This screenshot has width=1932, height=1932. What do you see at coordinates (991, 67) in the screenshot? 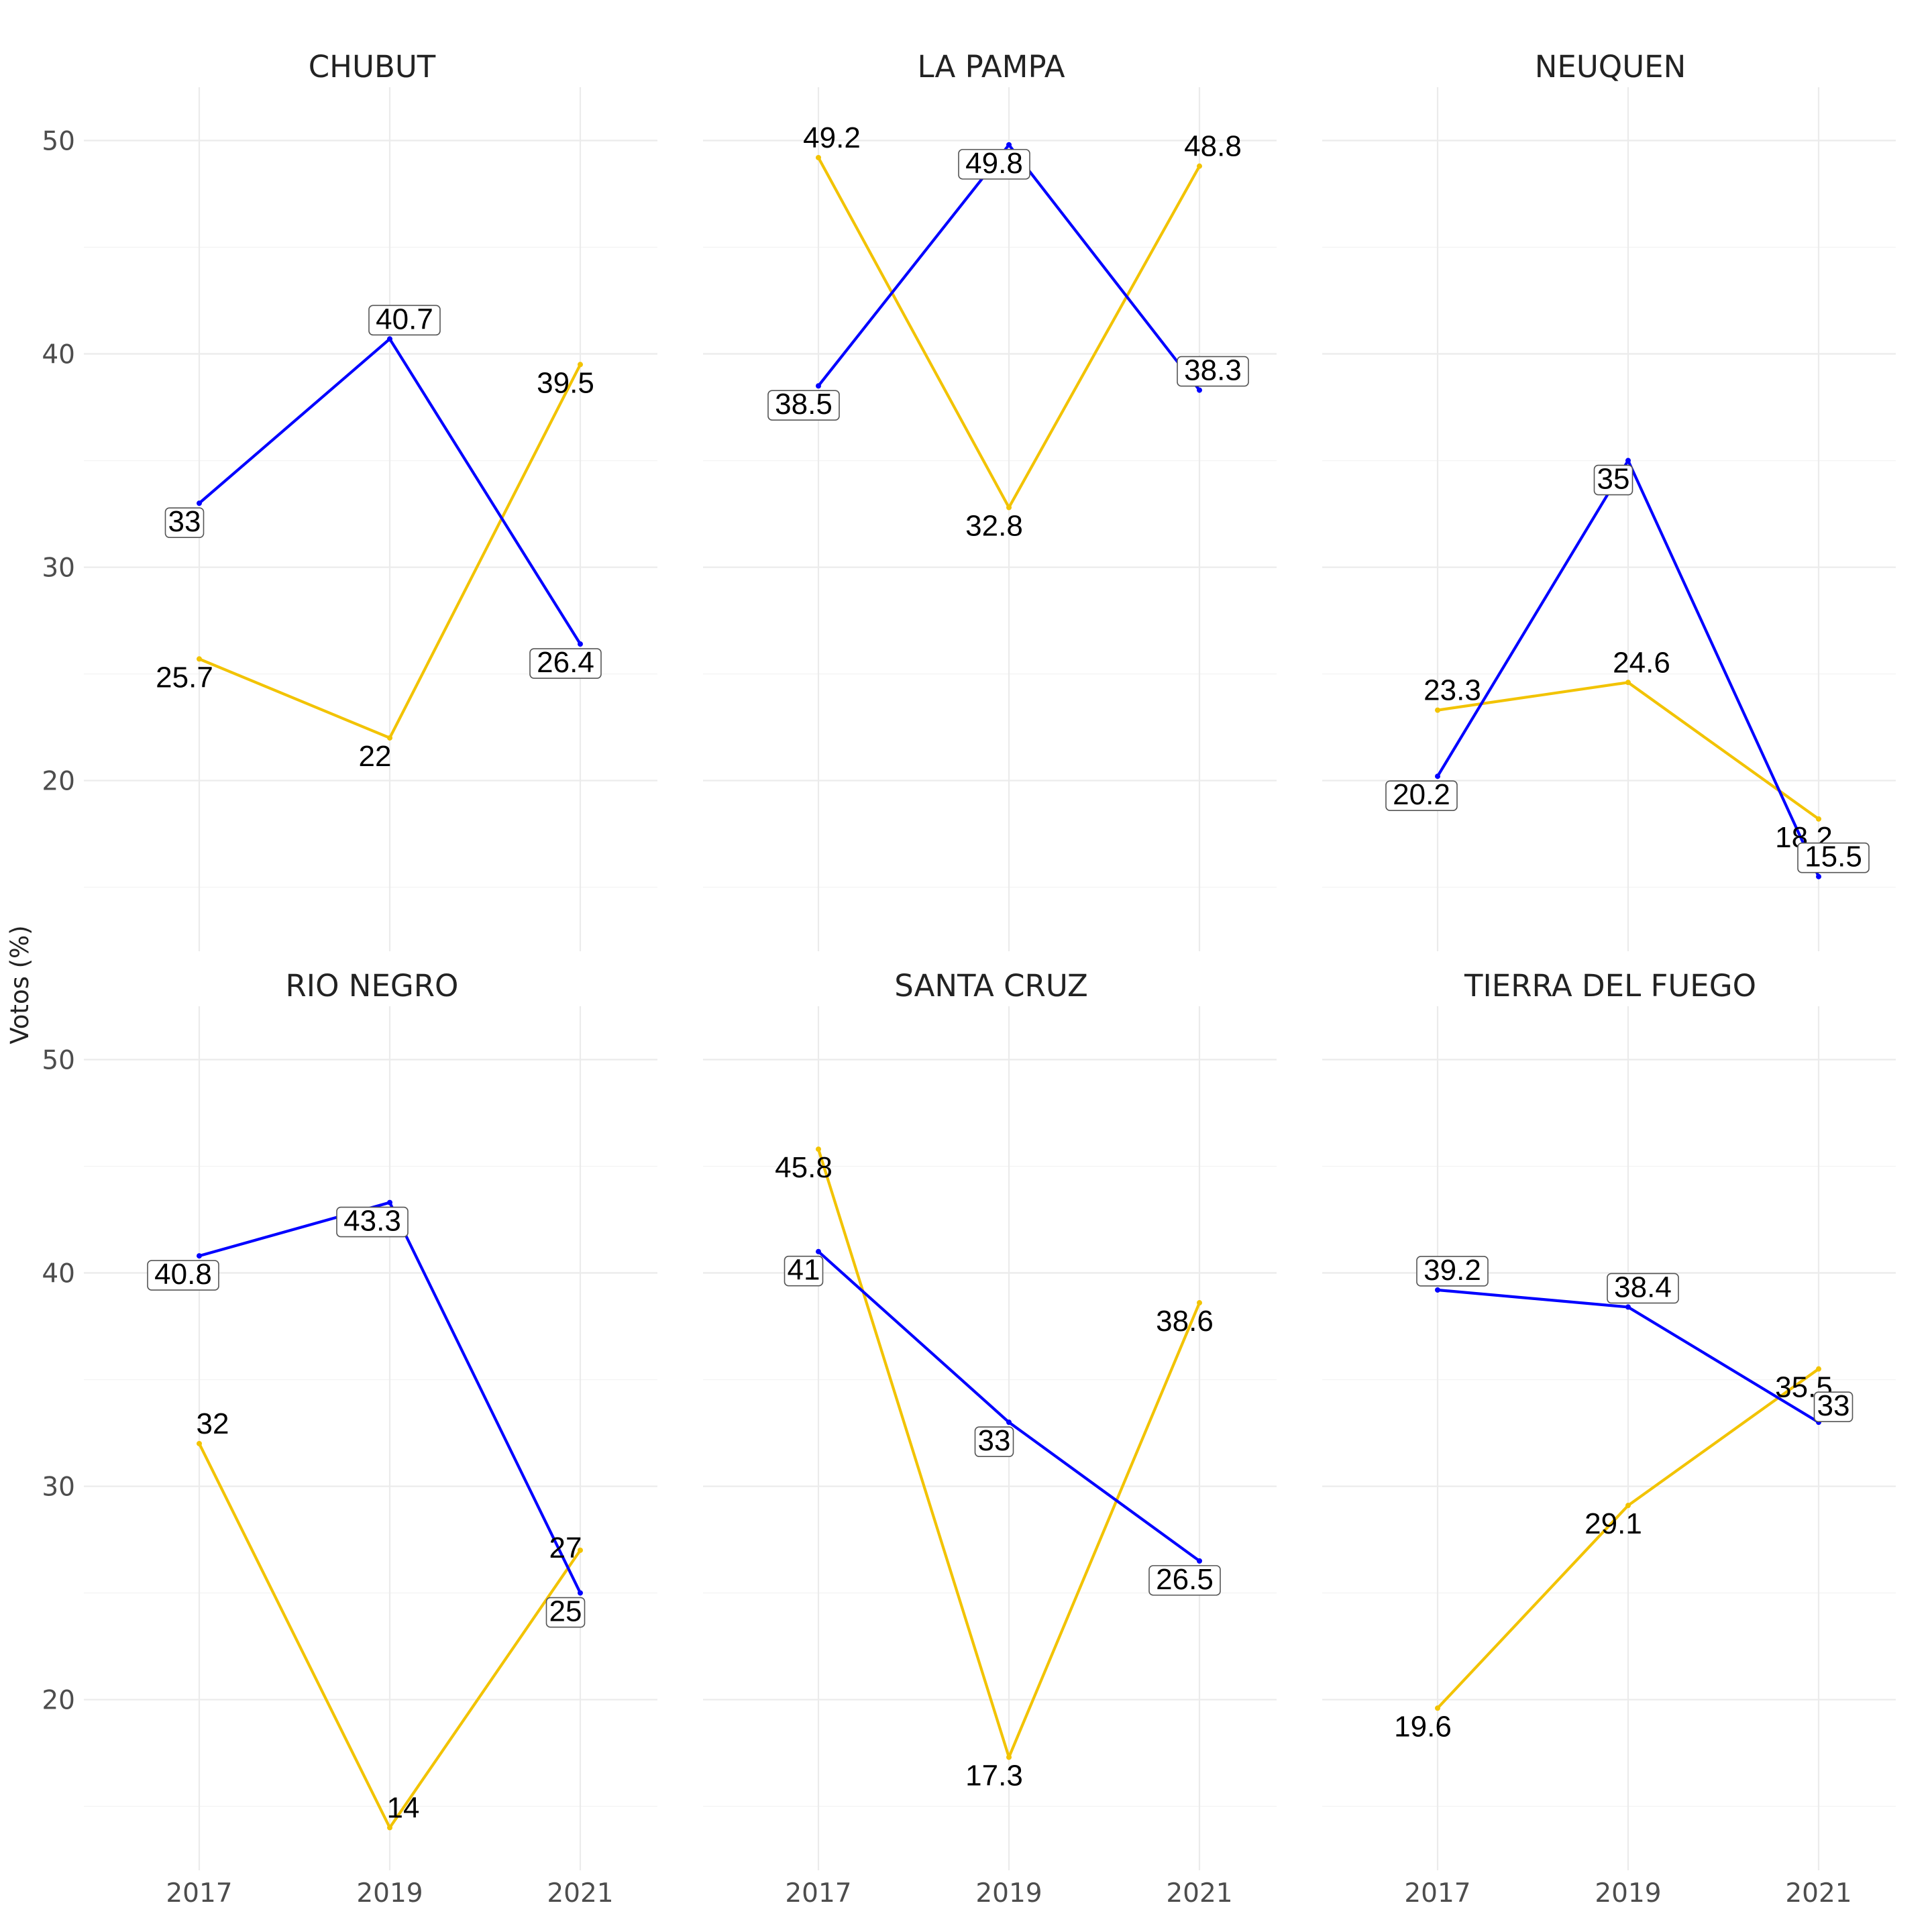
I see `facet-title: LA PAMPA` at bounding box center [991, 67].